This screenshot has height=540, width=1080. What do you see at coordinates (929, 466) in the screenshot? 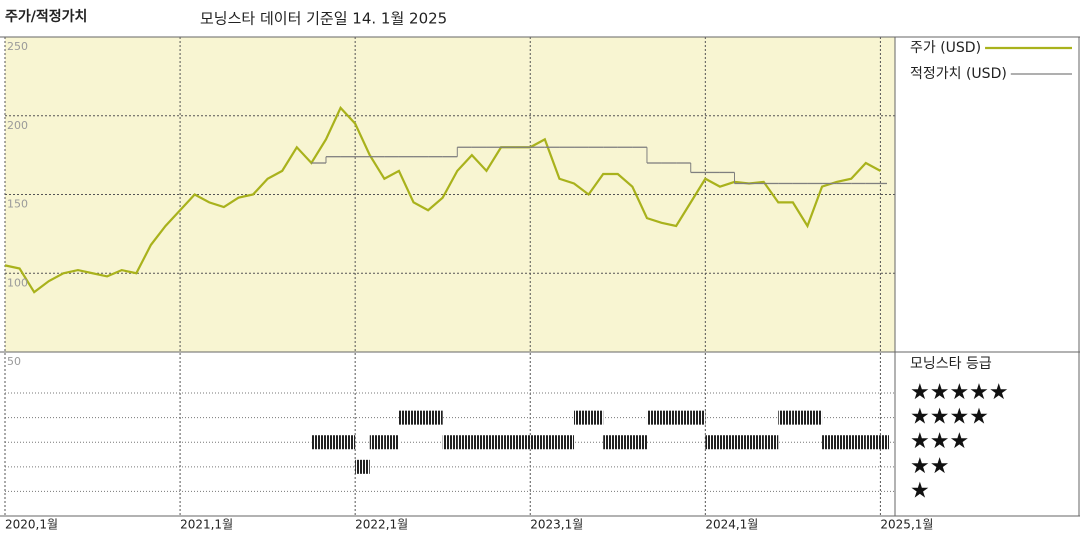
I see `y2-tick-label: ★★` at bounding box center [929, 466].